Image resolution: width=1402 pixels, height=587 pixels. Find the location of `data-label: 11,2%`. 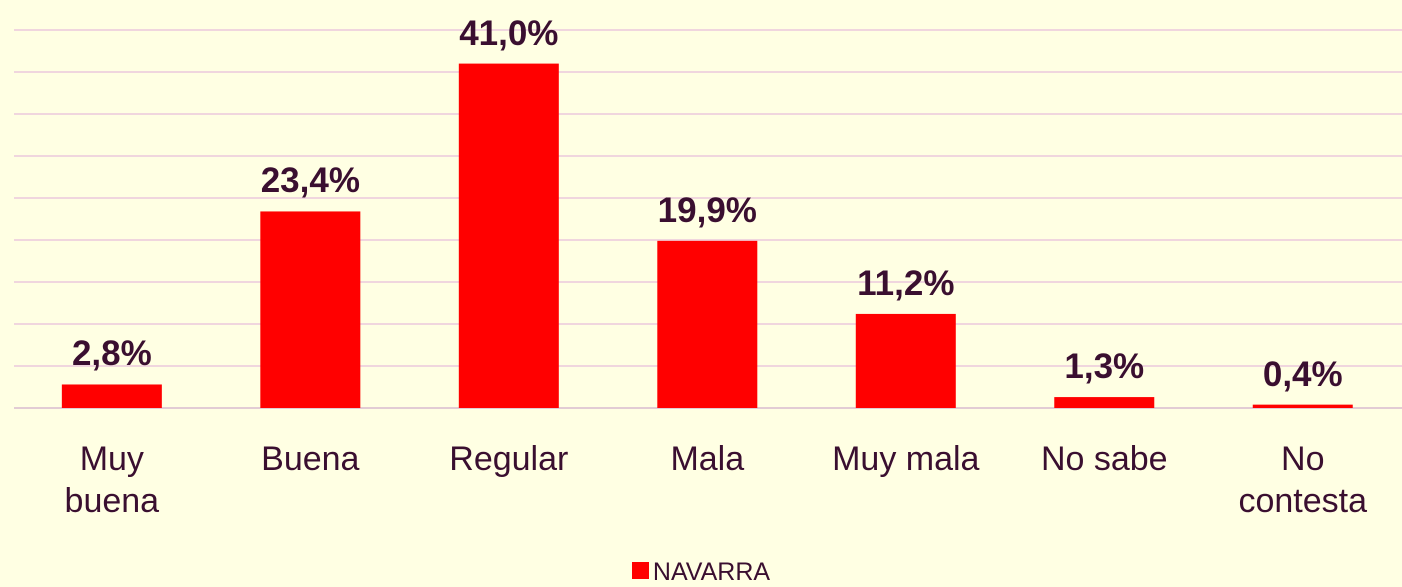

data-label: 11,2% is located at coordinates (906, 283).